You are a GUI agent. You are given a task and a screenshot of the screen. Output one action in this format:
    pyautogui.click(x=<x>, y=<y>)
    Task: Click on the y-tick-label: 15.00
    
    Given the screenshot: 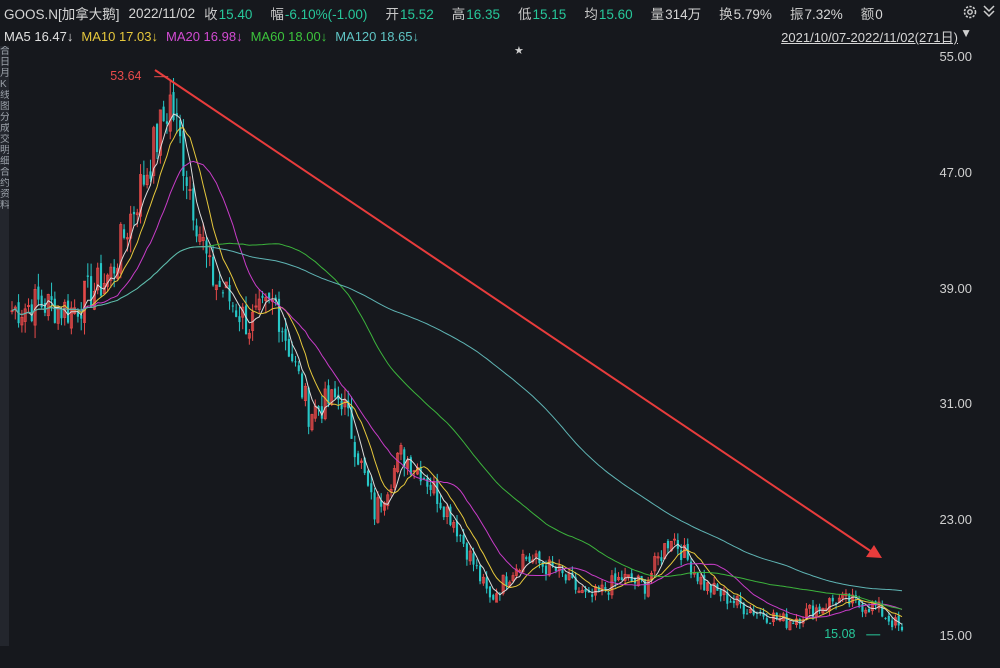 What is the action you would take?
    pyautogui.click(x=955, y=635)
    